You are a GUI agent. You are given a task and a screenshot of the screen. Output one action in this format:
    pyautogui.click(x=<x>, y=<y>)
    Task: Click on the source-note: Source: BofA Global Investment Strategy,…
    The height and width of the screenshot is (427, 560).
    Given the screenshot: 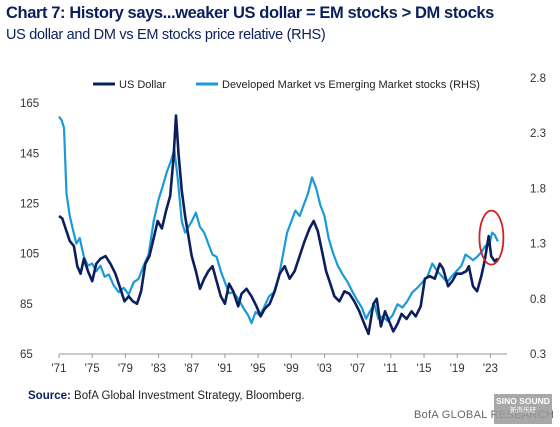 What is the action you would take?
    pyautogui.click(x=166, y=396)
    